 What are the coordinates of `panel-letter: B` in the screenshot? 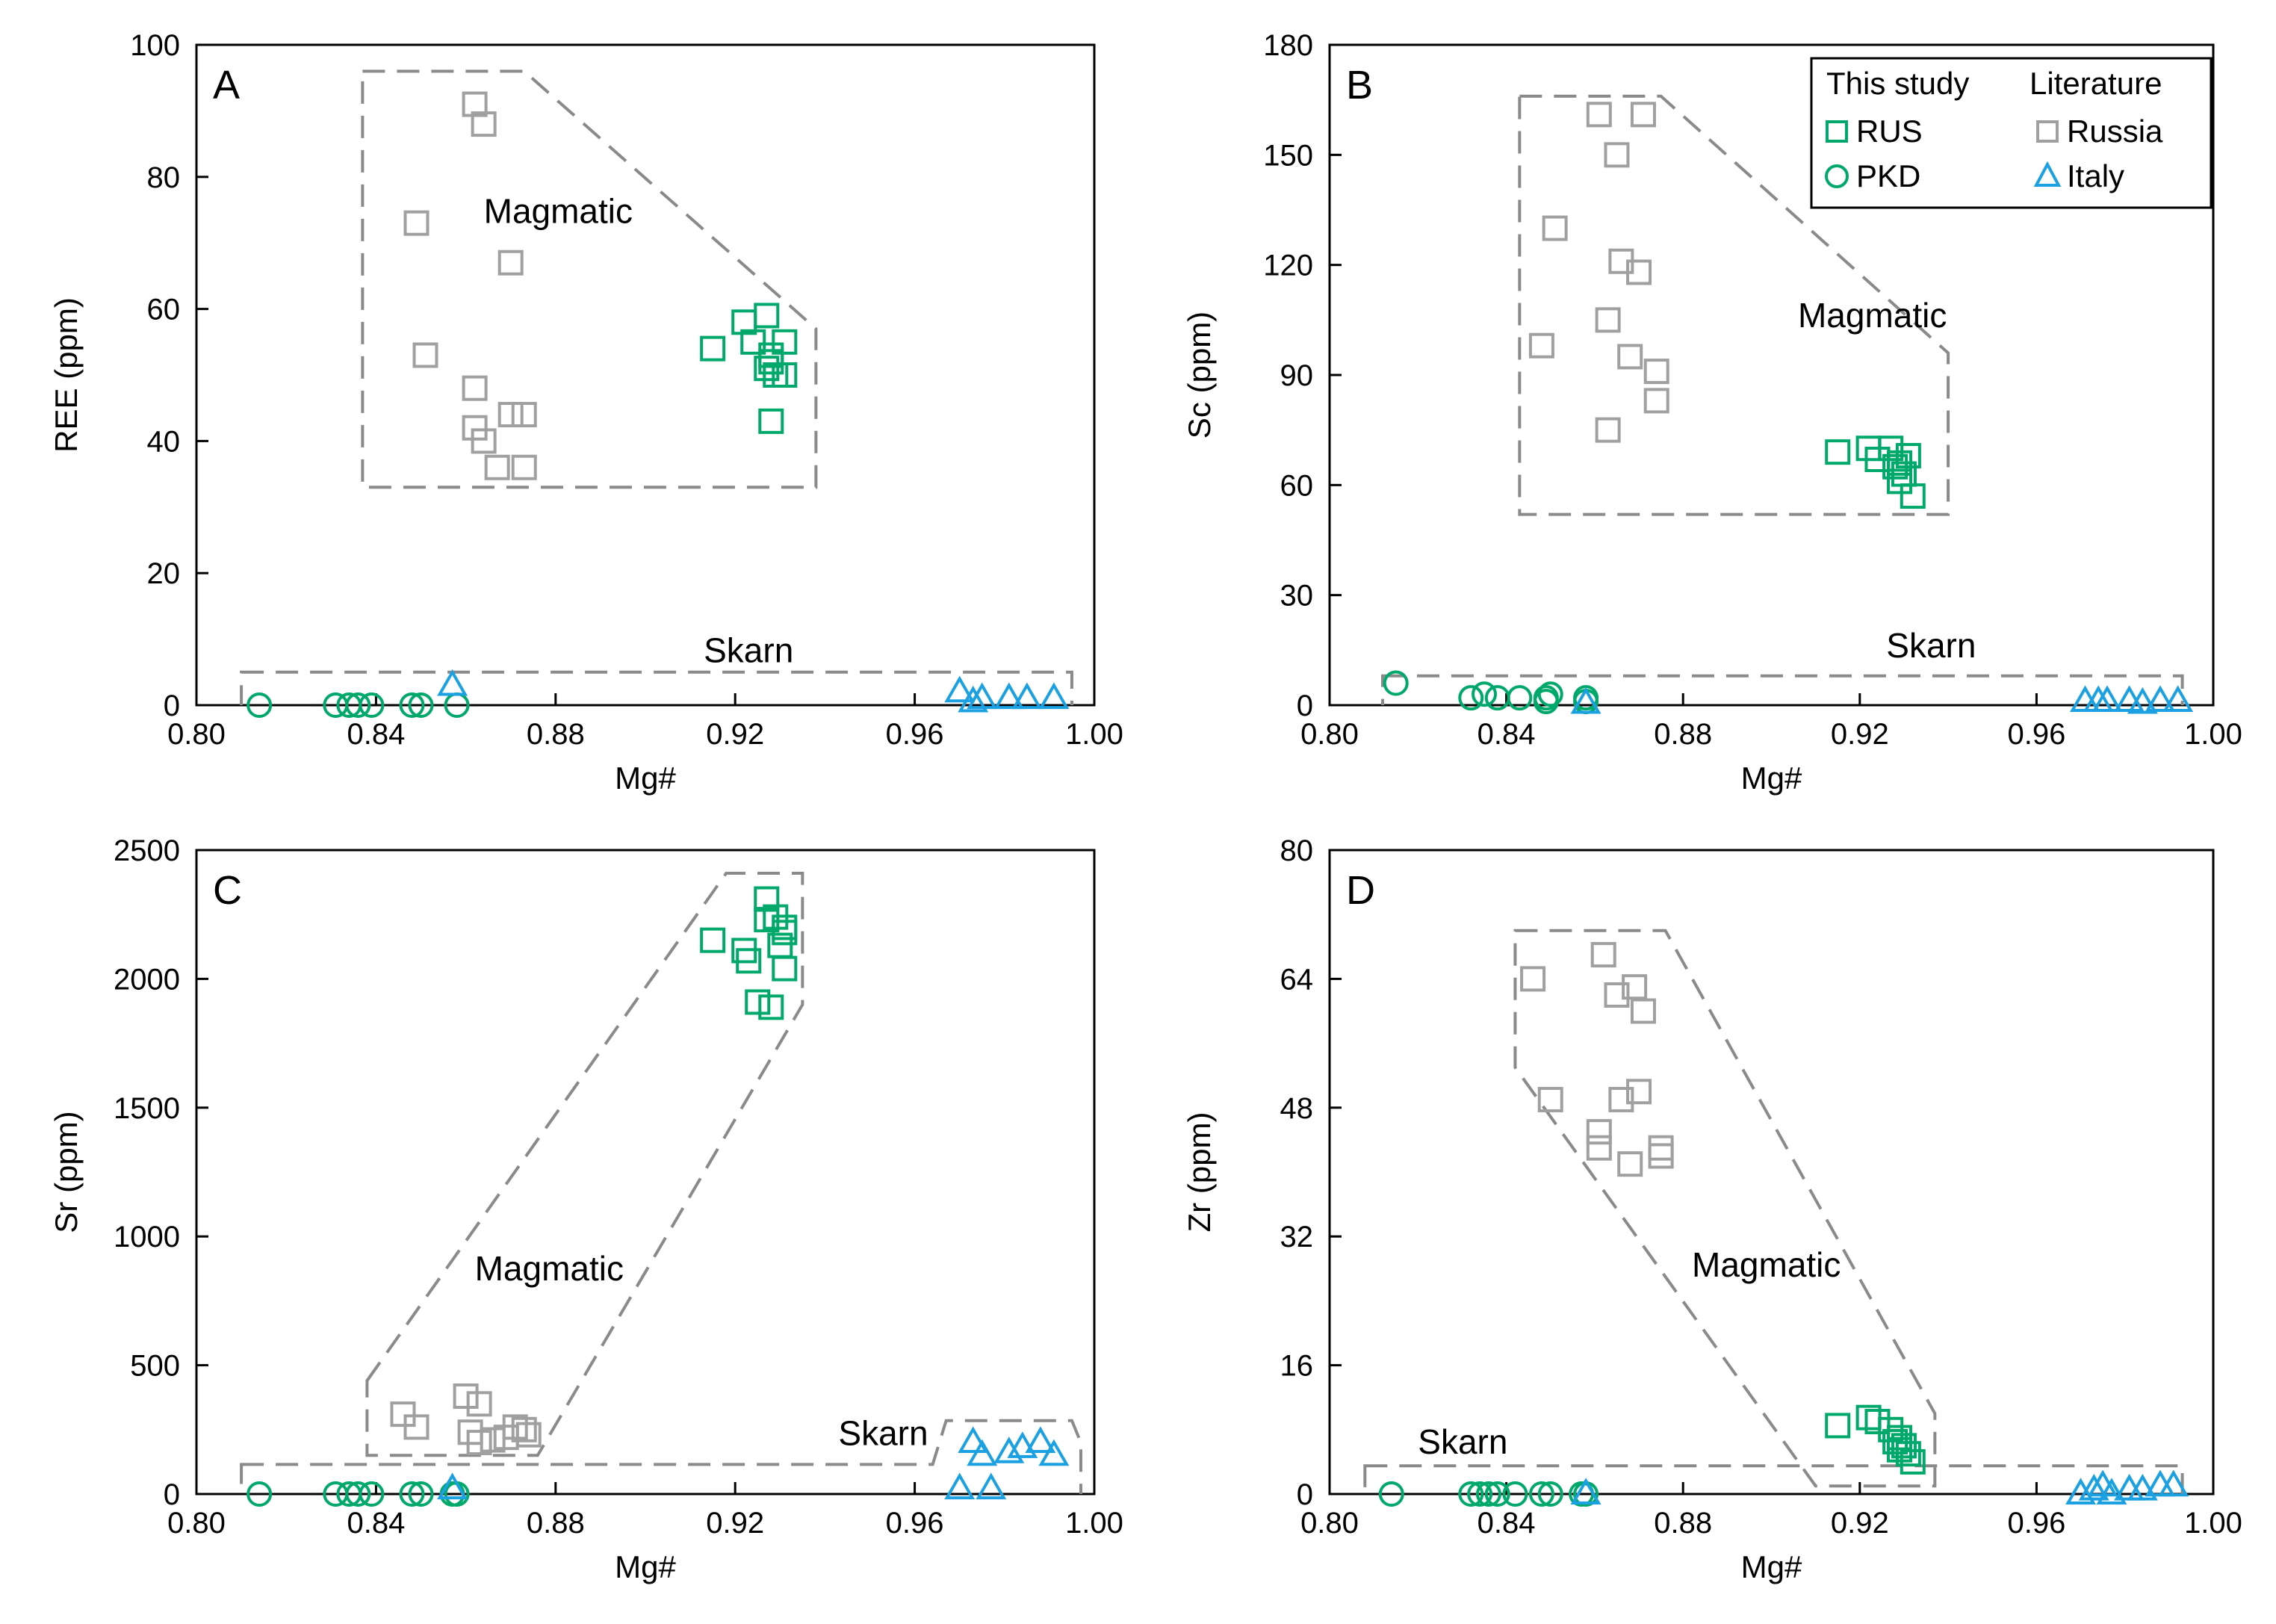 It's located at (1359, 85).